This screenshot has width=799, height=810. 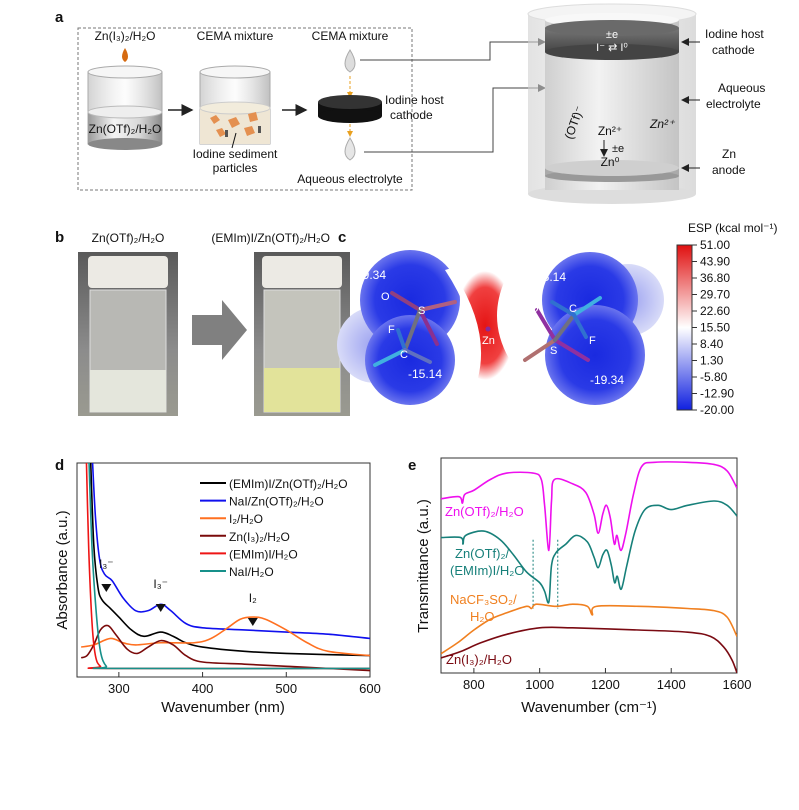 What do you see at coordinates (483, 599) in the screenshot?
I see `series-label: NaCF₃SO₂/` at bounding box center [483, 599].